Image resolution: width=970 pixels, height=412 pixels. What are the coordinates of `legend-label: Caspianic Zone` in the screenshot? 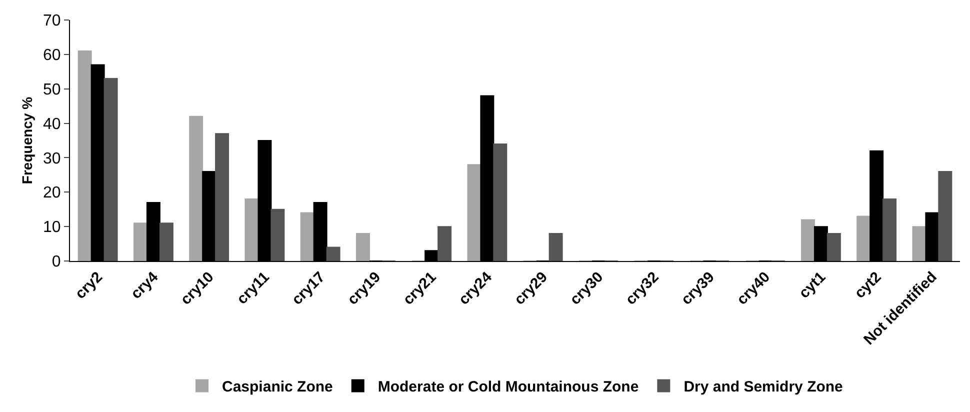 It's located at (277, 387).